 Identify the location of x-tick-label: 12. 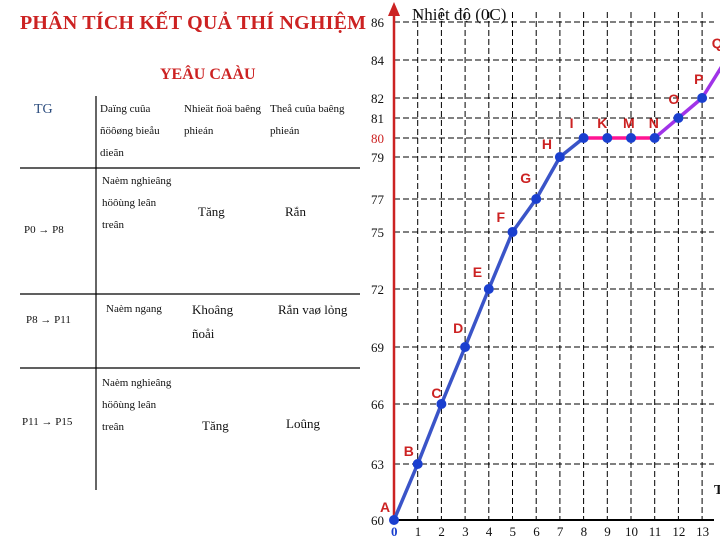
(678, 531).